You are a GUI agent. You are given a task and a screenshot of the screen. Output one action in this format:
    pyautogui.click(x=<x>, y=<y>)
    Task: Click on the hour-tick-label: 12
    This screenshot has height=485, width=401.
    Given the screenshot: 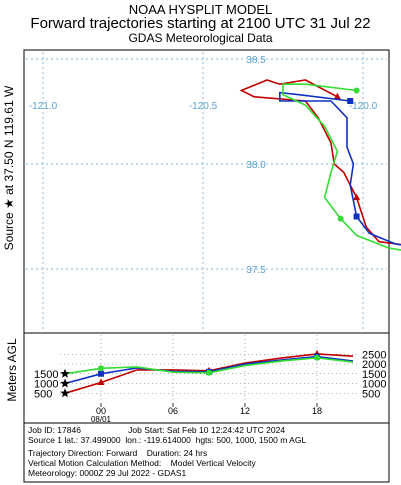 What is the action you would take?
    pyautogui.click(x=245, y=411)
    